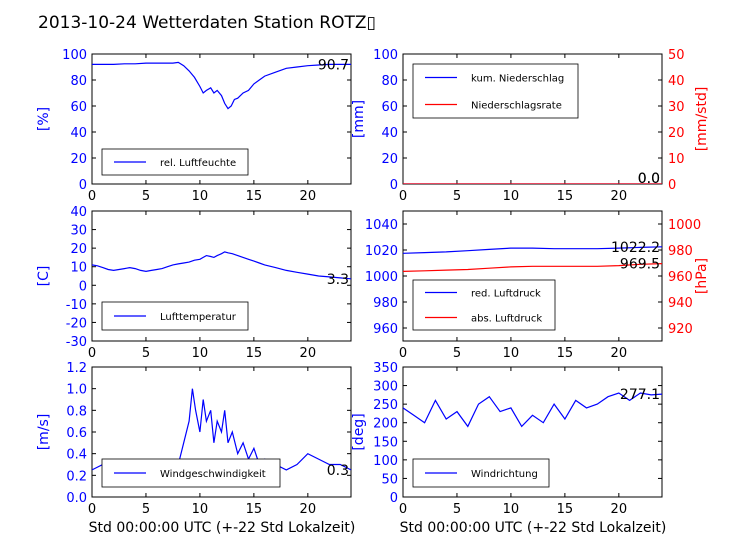 The width and height of the screenshot is (736, 552). Describe the element at coordinates (702, 276) in the screenshot. I see `y2-axis-label: [hPa]` at that location.